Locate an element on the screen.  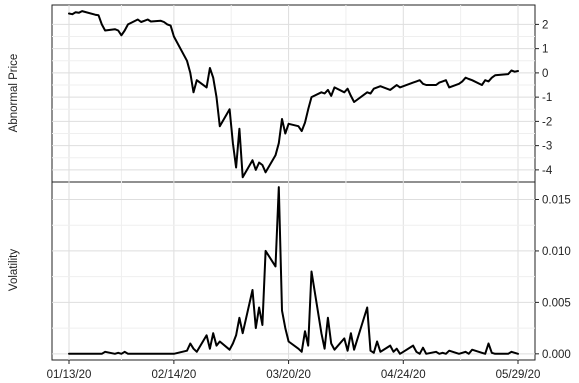
bottom-panel-y-ticks: 0.015 0.010 0.005 0.000 is located at coordinates (553, 277).